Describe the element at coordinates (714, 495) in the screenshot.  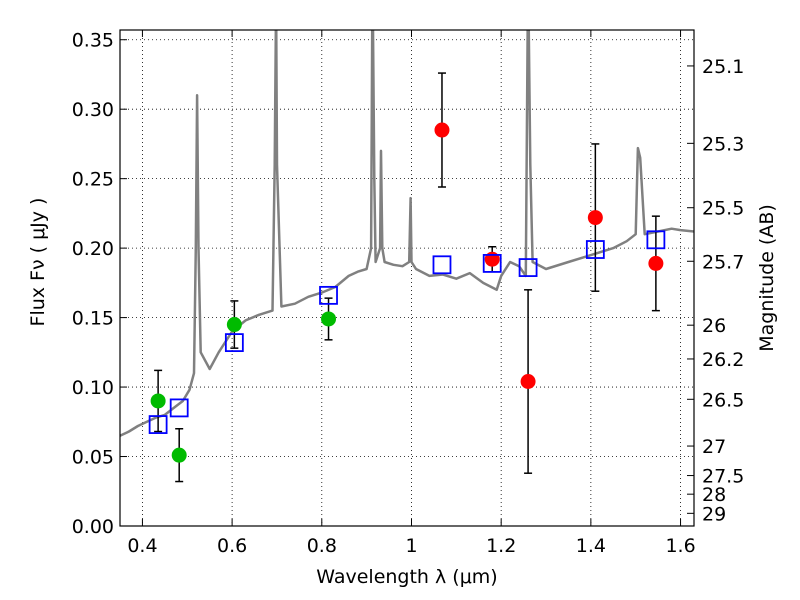
I see `magnitude-tick-label: 28` at that location.